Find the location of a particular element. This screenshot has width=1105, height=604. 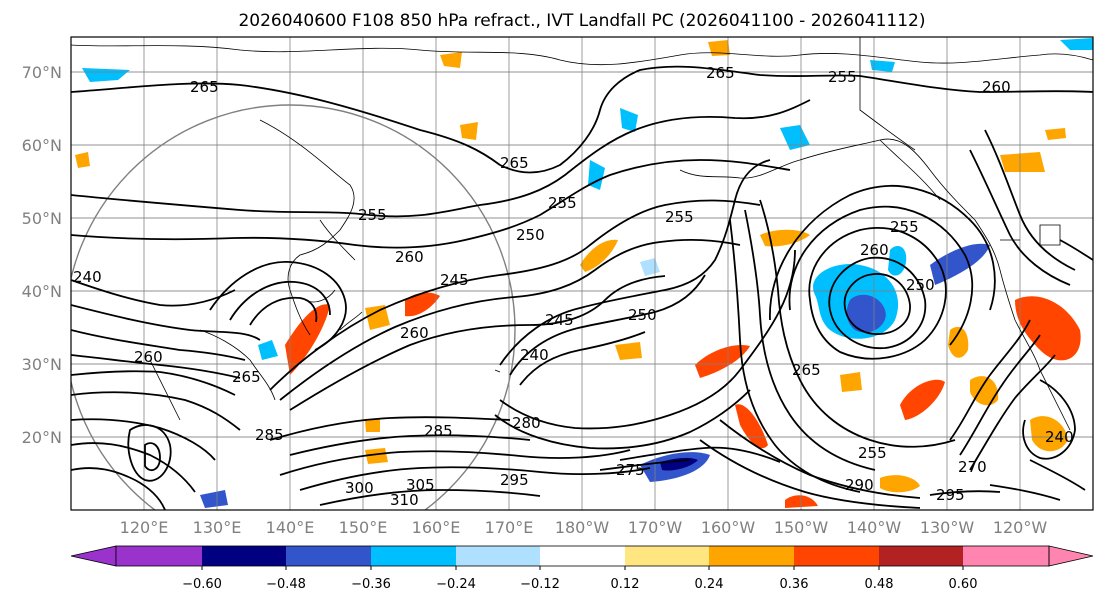

lon-label: 180°W is located at coordinates (582, 527).